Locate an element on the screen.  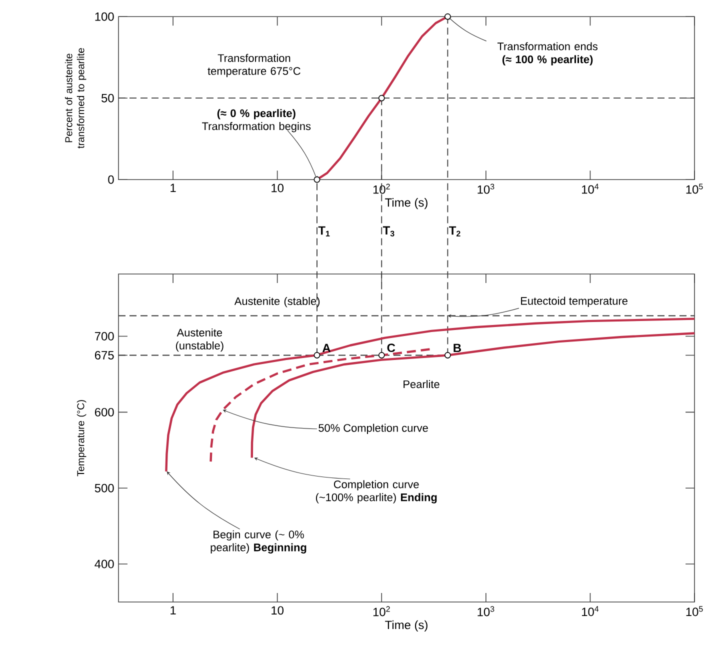
y-tick-label: 400 is located at coordinates (104, 564).